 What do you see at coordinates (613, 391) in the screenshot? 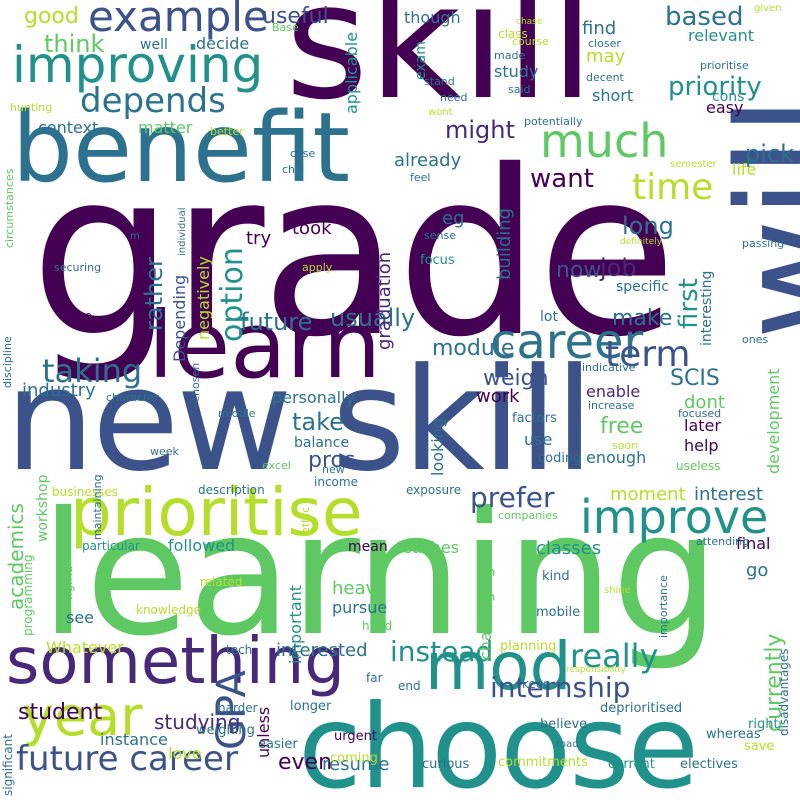
I see `word-enable: enable` at bounding box center [613, 391].